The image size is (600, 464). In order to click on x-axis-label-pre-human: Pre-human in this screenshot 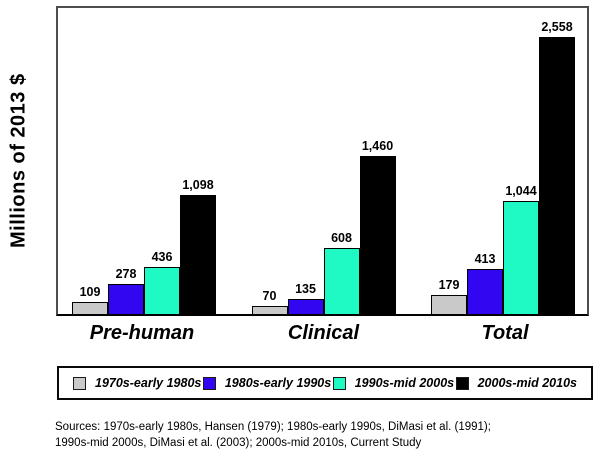, I will do `click(142, 333)`.